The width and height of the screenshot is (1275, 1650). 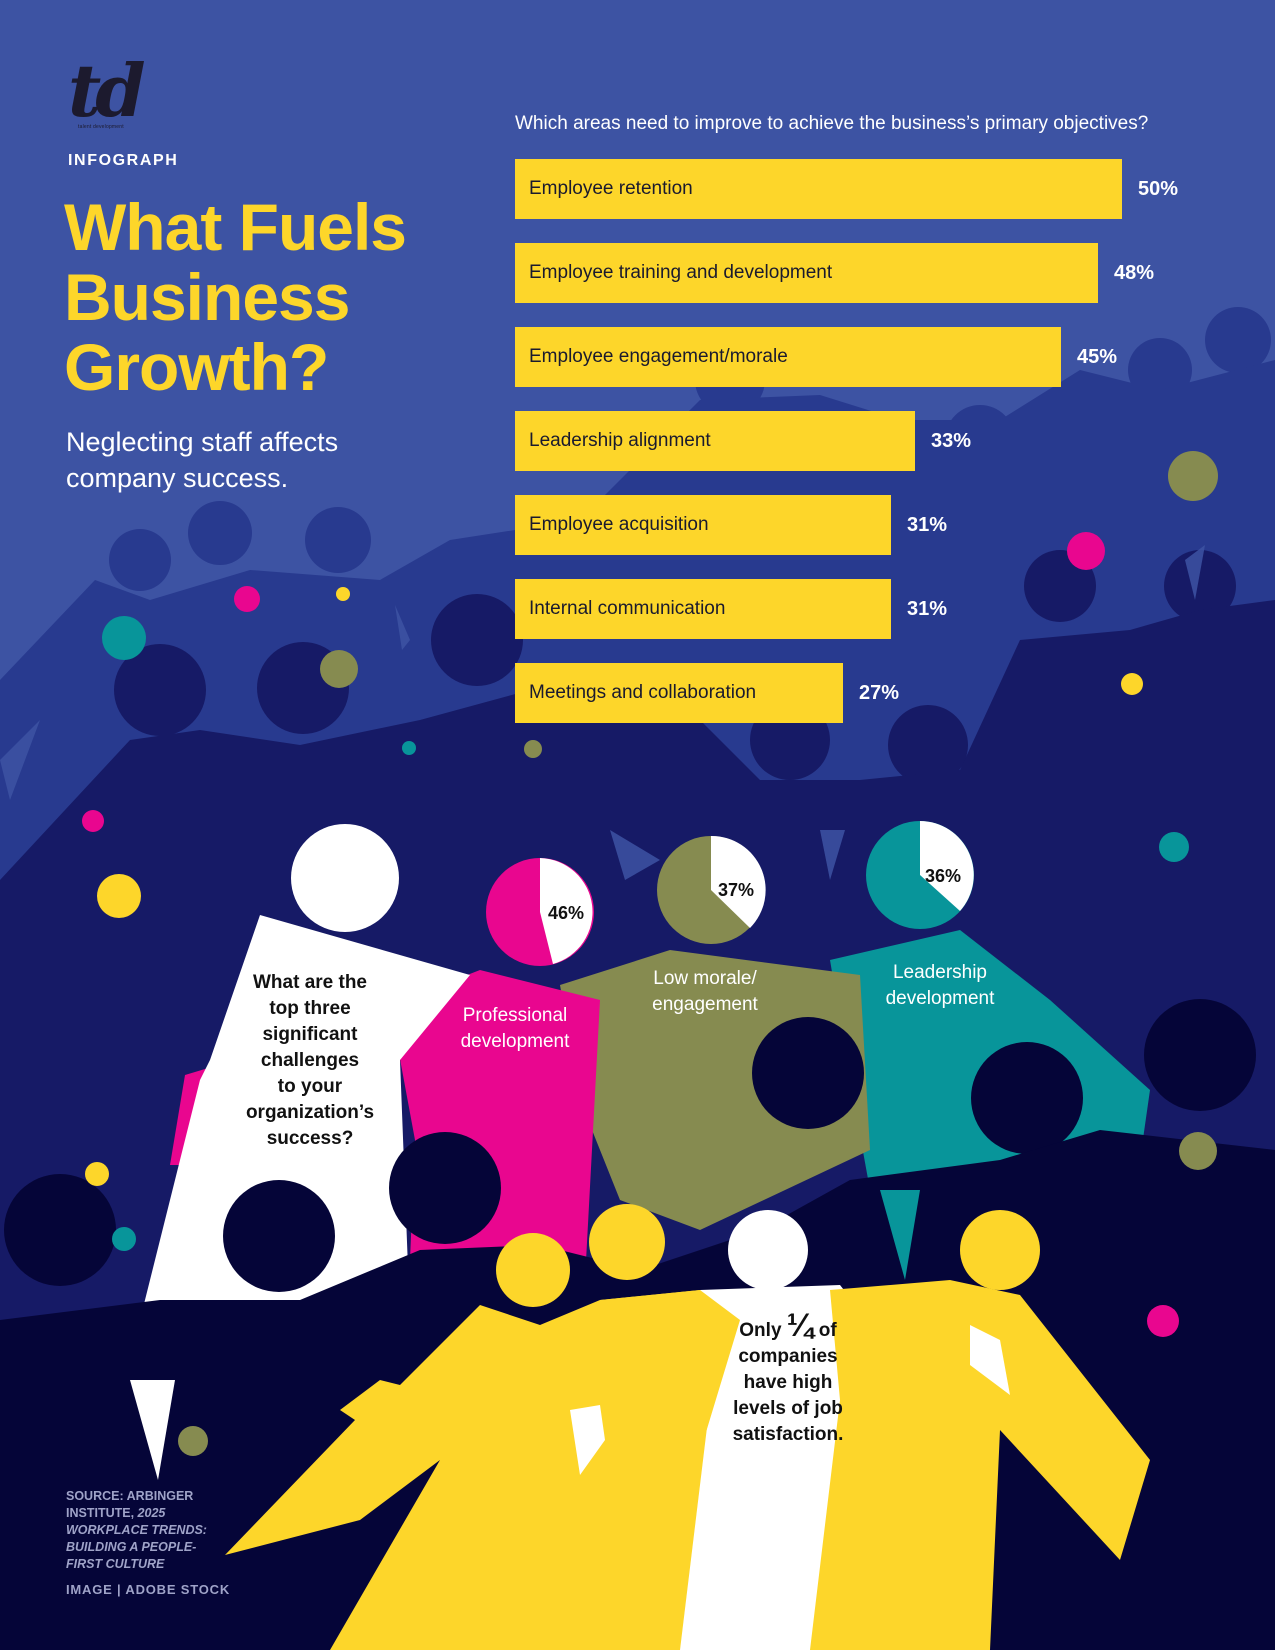 I want to click on bar-row: Employee retention 50%, so click(x=846, y=189).